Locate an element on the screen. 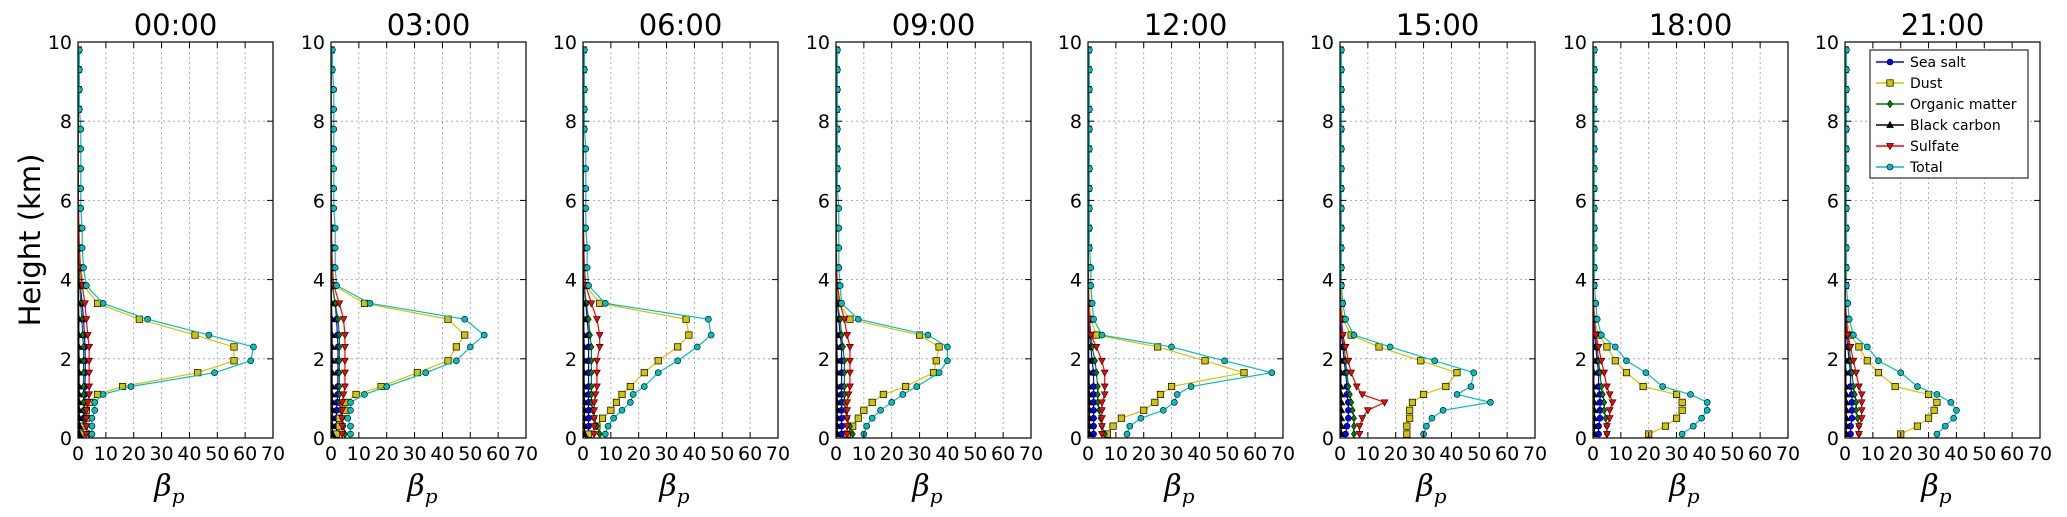  x-tick-label: 70 is located at coordinates (1031, 454).